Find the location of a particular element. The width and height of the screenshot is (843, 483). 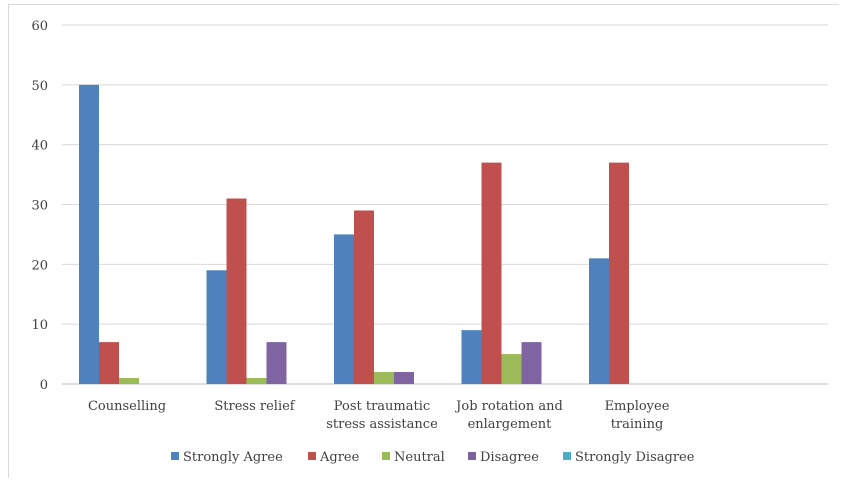

legend-label: Strongly Agree is located at coordinates (233, 457).